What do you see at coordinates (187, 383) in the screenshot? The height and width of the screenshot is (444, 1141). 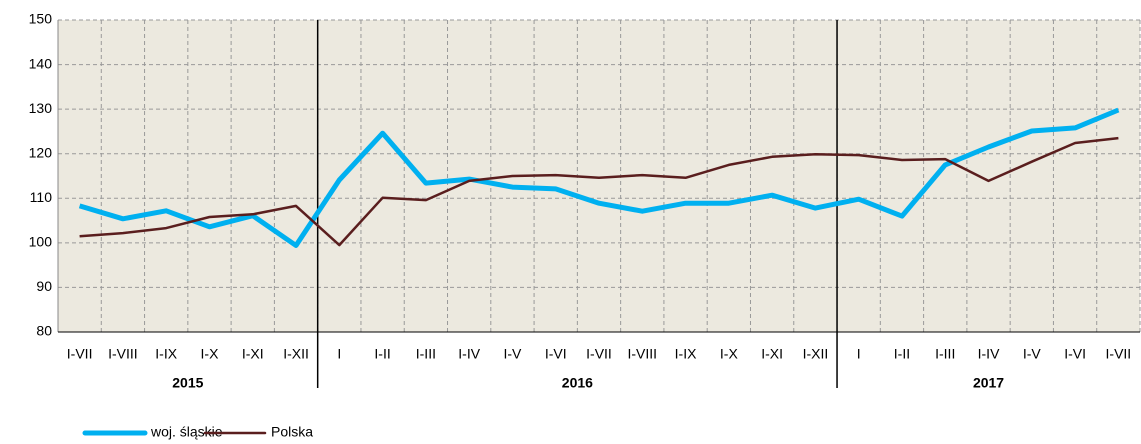 I see `group-label: 2015` at bounding box center [187, 383].